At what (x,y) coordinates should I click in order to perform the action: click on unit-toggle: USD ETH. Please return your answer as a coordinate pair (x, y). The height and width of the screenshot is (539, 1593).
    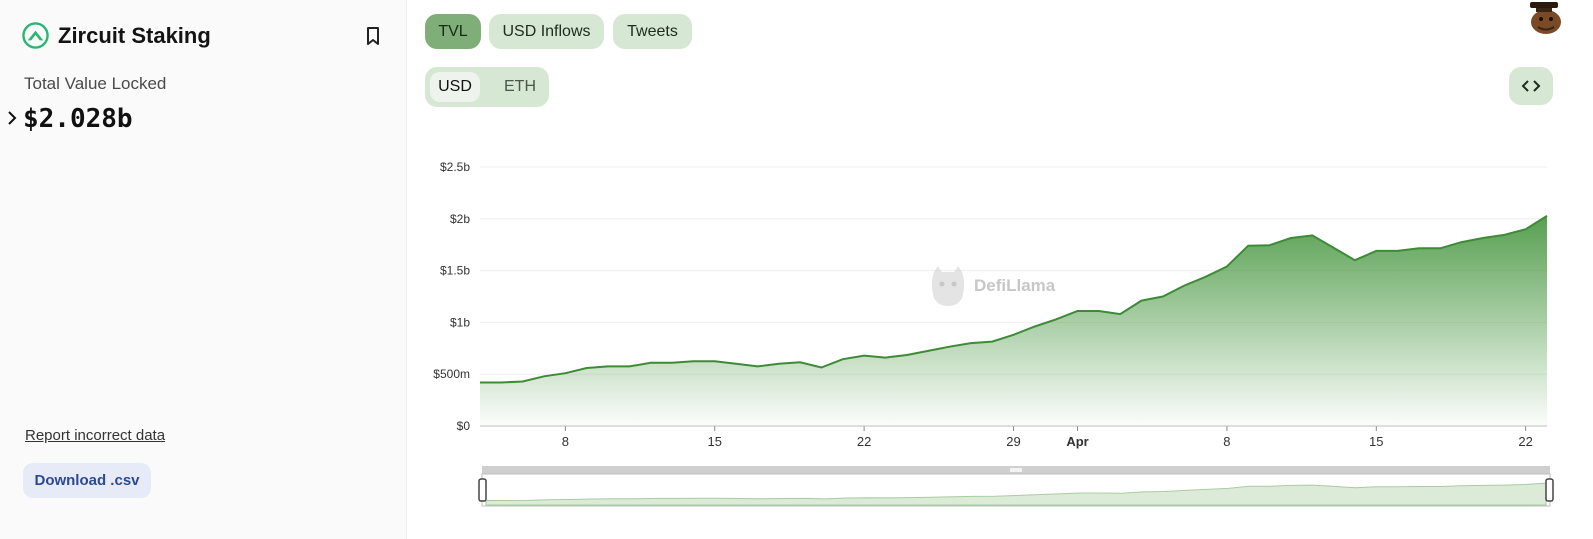
    Looking at the image, I should click on (487, 87).